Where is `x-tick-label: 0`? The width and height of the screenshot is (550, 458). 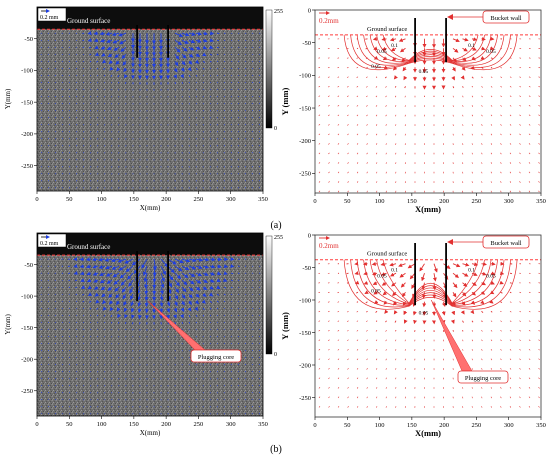
x-tick-label: 0 is located at coordinates (314, 425).